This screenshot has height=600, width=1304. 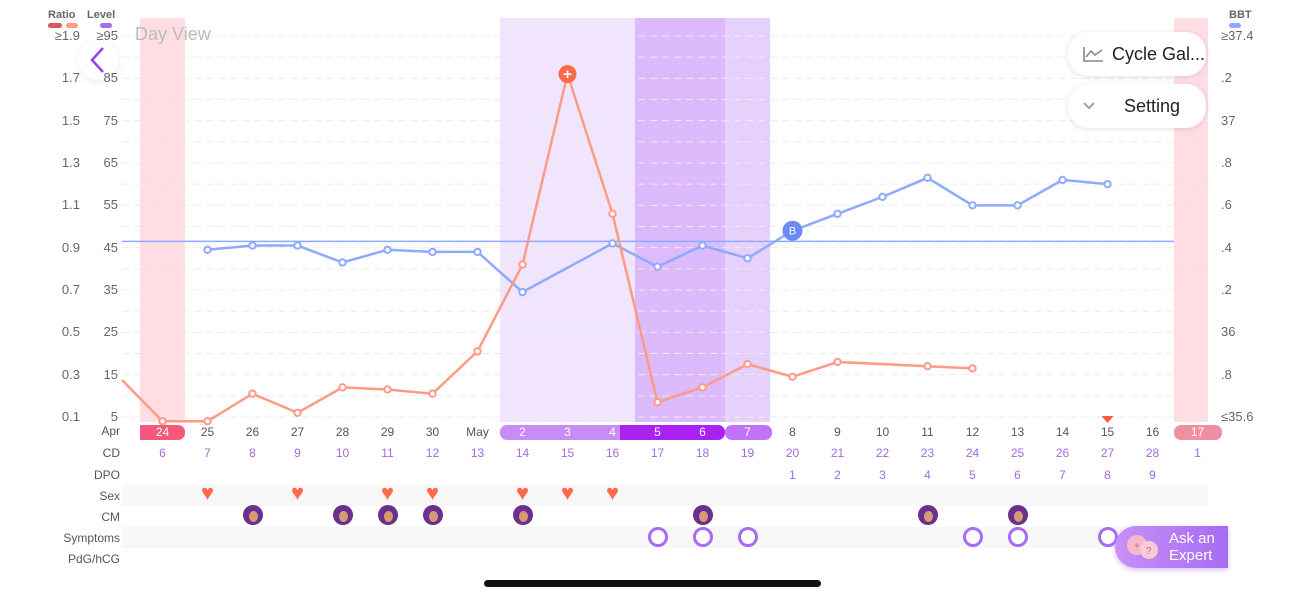 I want to click on dpo-cell: 5, so click(x=972, y=475).